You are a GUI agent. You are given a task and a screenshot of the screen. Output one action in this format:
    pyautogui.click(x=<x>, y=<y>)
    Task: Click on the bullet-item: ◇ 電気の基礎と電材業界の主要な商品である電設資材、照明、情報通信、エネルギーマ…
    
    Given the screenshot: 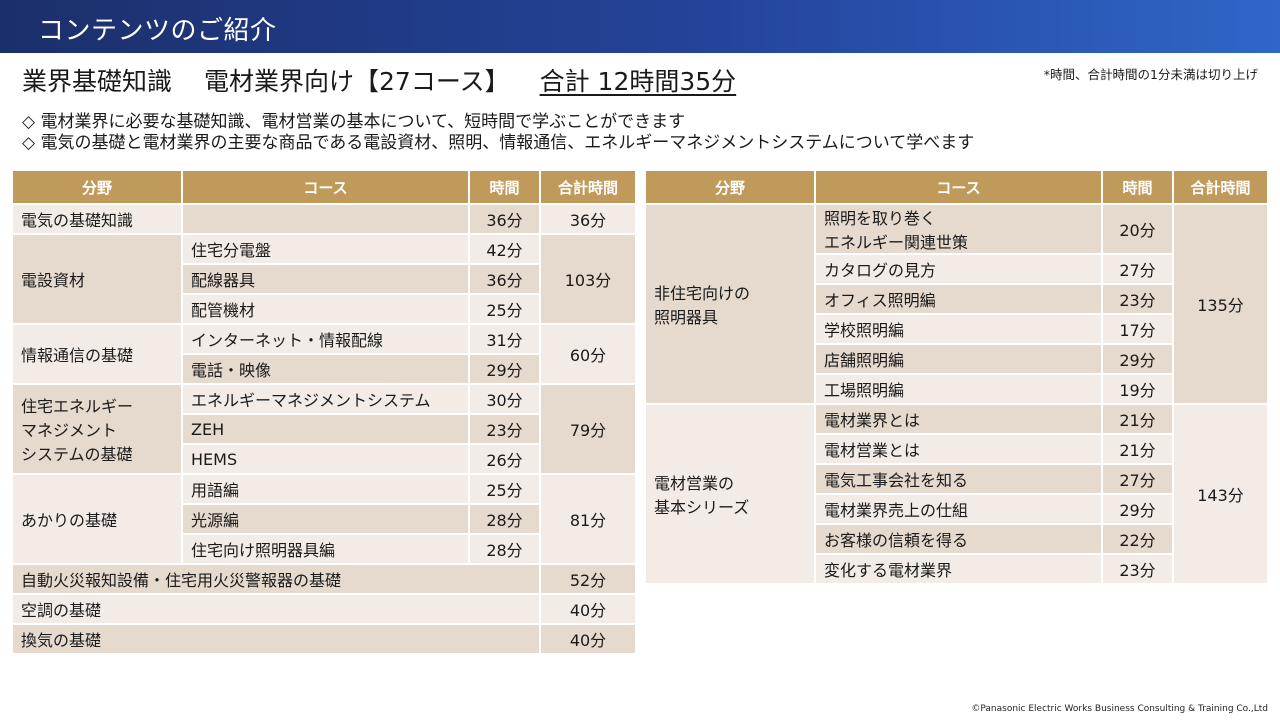 What is the action you would take?
    pyautogui.click(x=498, y=143)
    